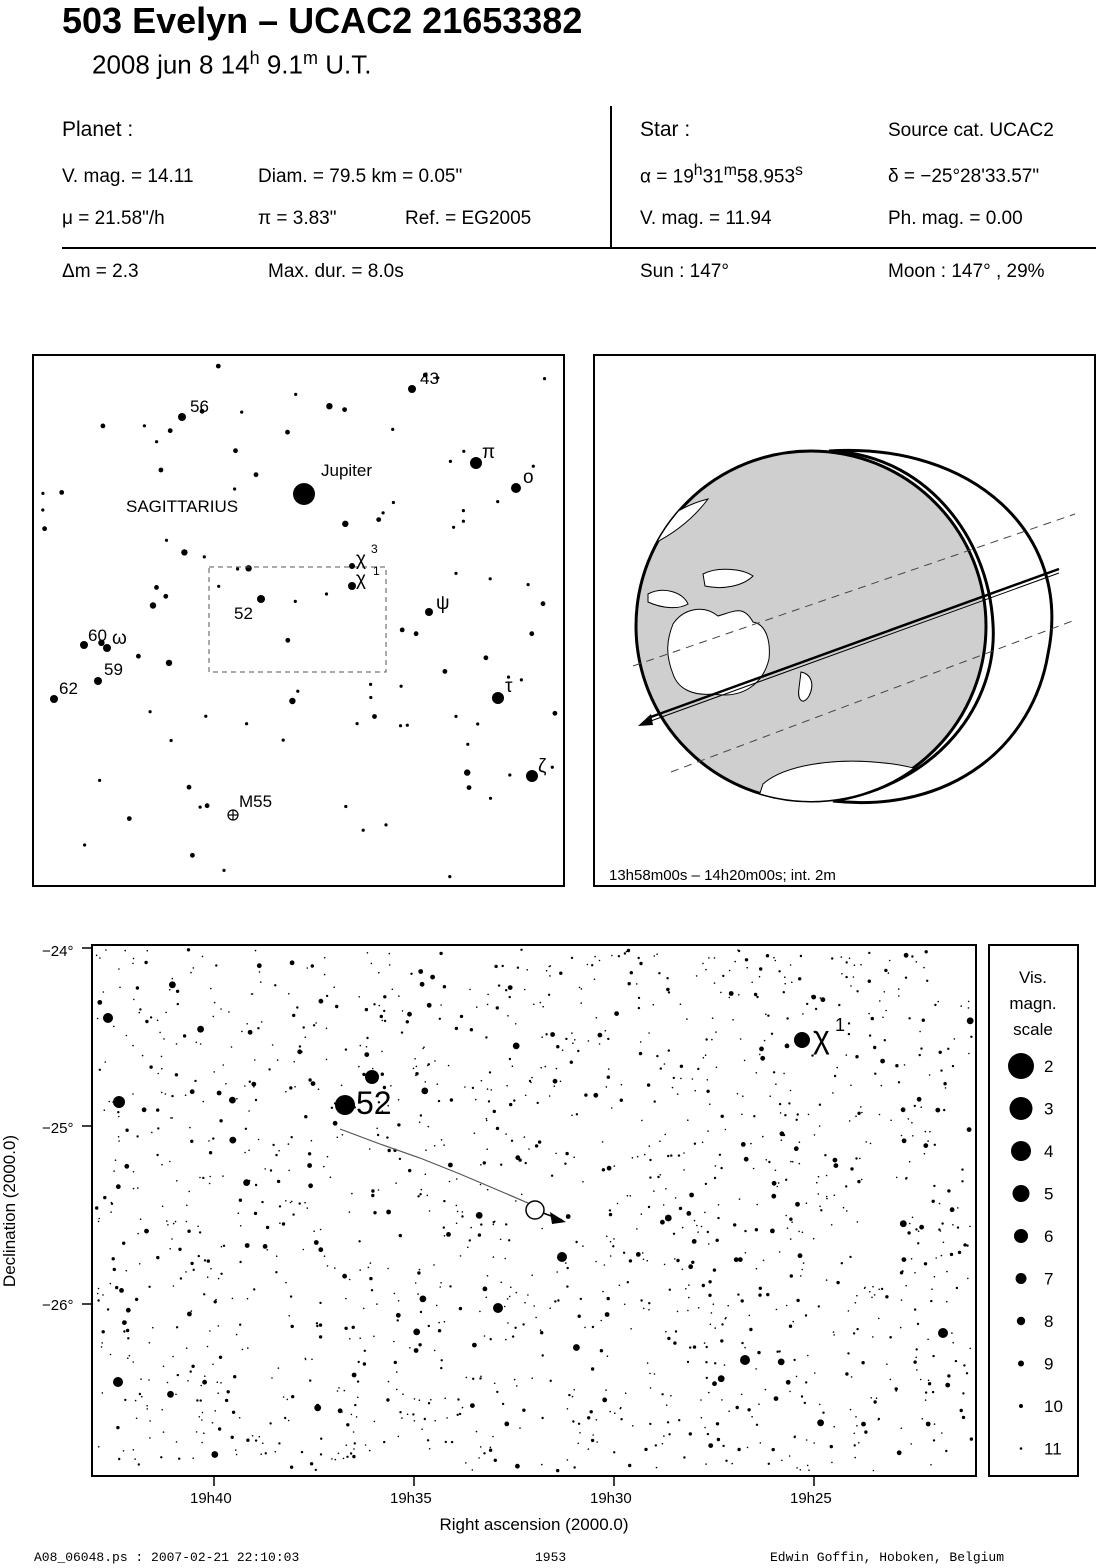 The height and width of the screenshot is (1568, 1096). What do you see at coordinates (344, 64) in the screenshot?
I see `time-suffix: U.T.` at bounding box center [344, 64].